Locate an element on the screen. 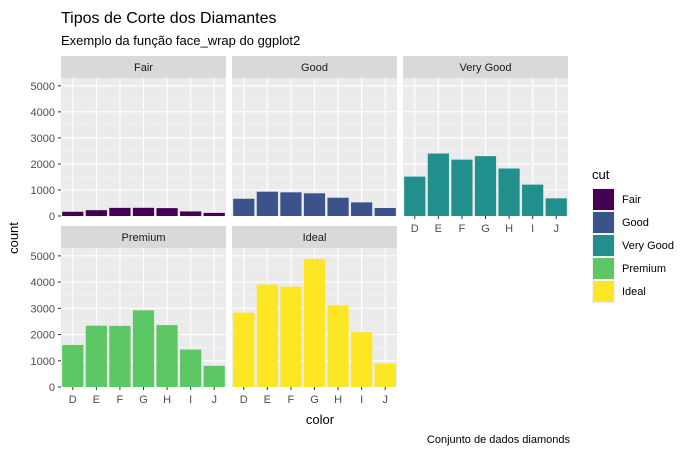 This screenshot has width=693, height=453. bar-good-i is located at coordinates (362, 209).